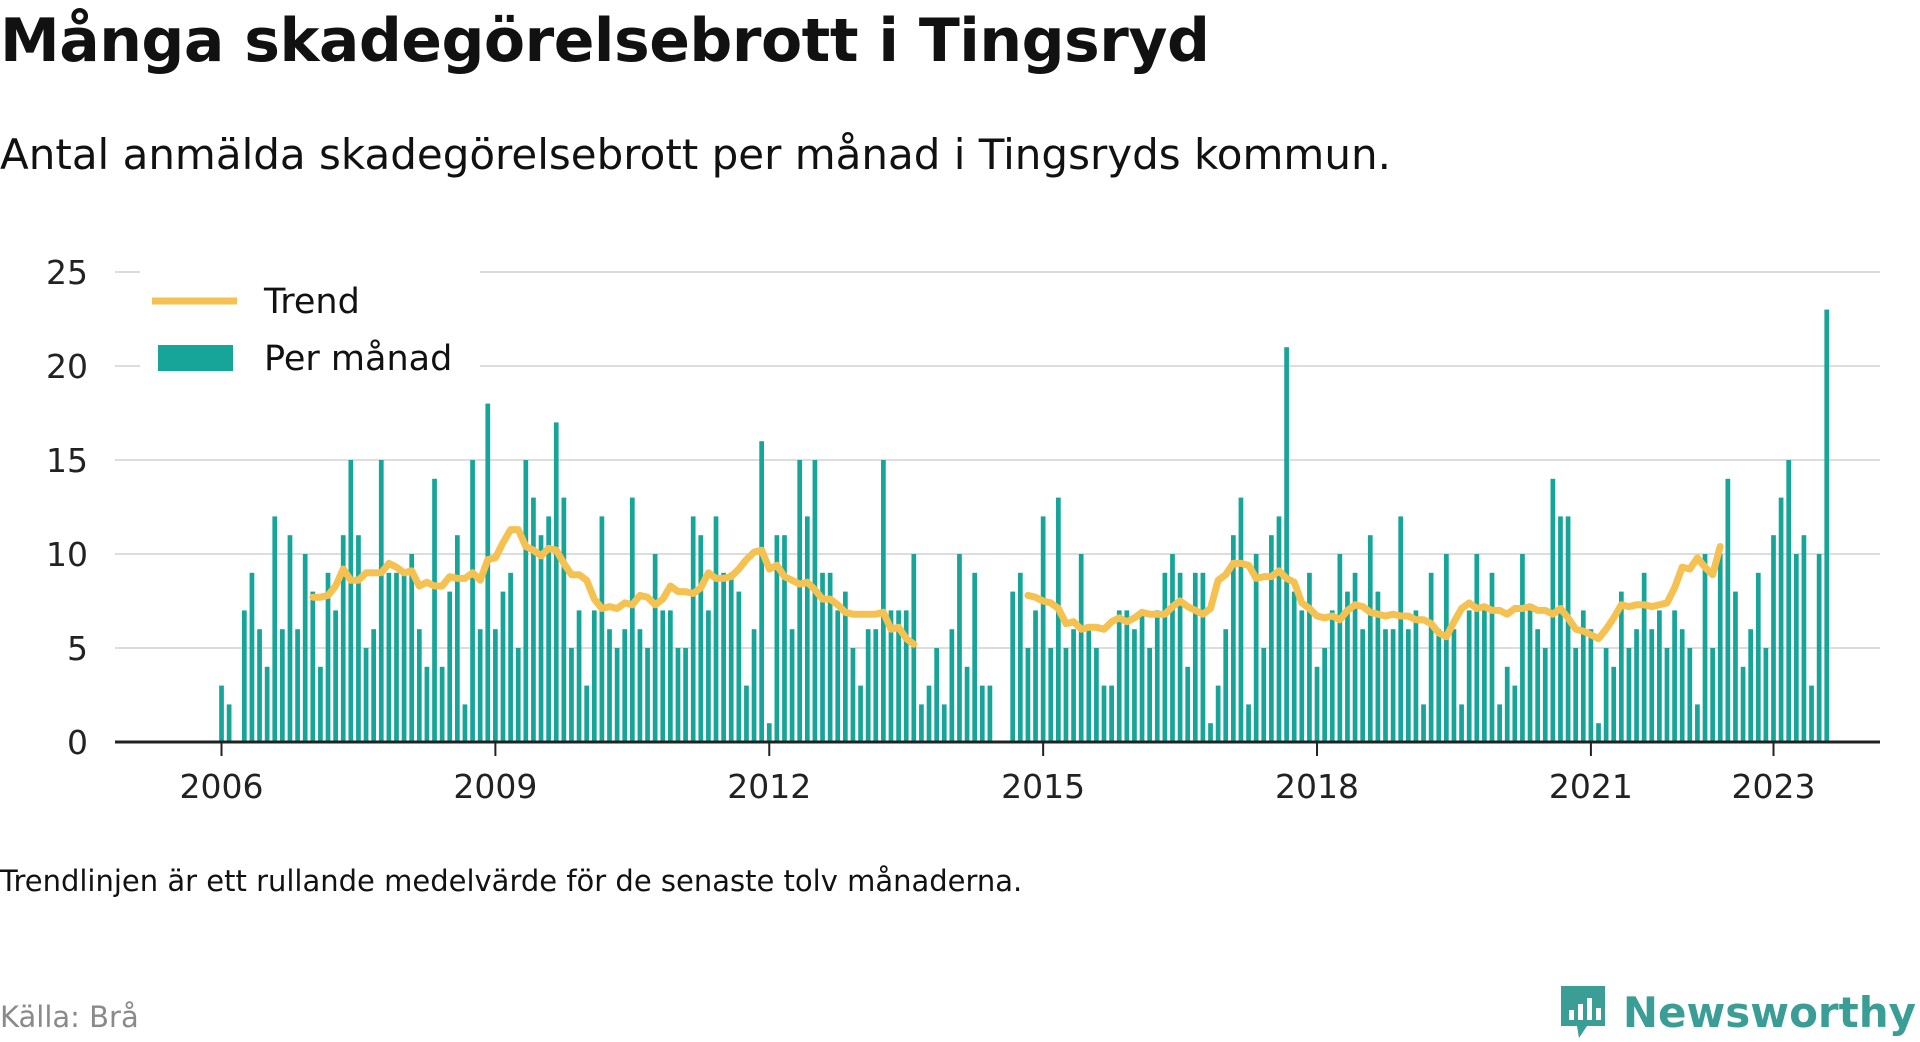 Image resolution: width=1920 pixels, height=1042 pixels. I want to click on y-axis-ticks: 0 5 10 15 20 25, so click(67, 507).